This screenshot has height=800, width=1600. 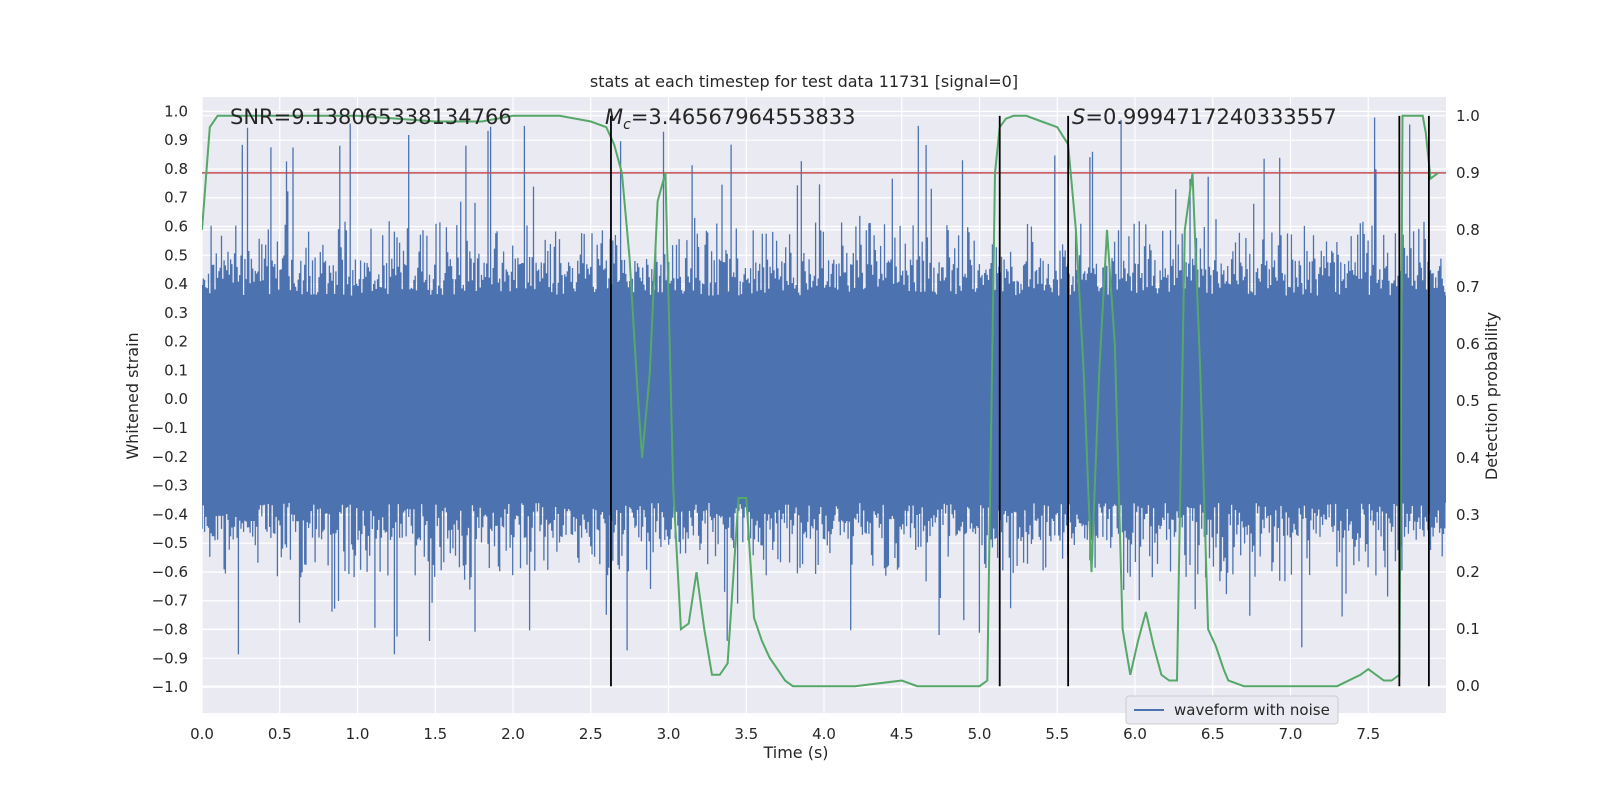 I want to click on mc-value: =3.46567964553833, so click(x=743, y=117).